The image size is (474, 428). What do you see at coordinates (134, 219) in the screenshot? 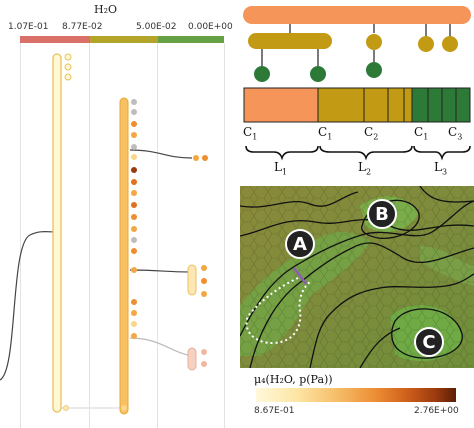
I see `member-dots` at bounding box center [134, 219].